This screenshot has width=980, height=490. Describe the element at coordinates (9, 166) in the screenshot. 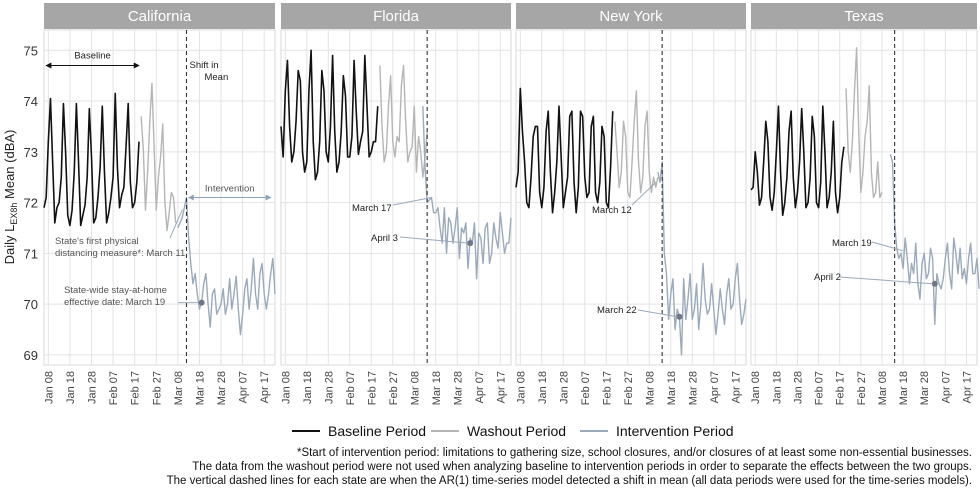

I see `y-axis-title-suffix: Mean (dBA)` at that location.